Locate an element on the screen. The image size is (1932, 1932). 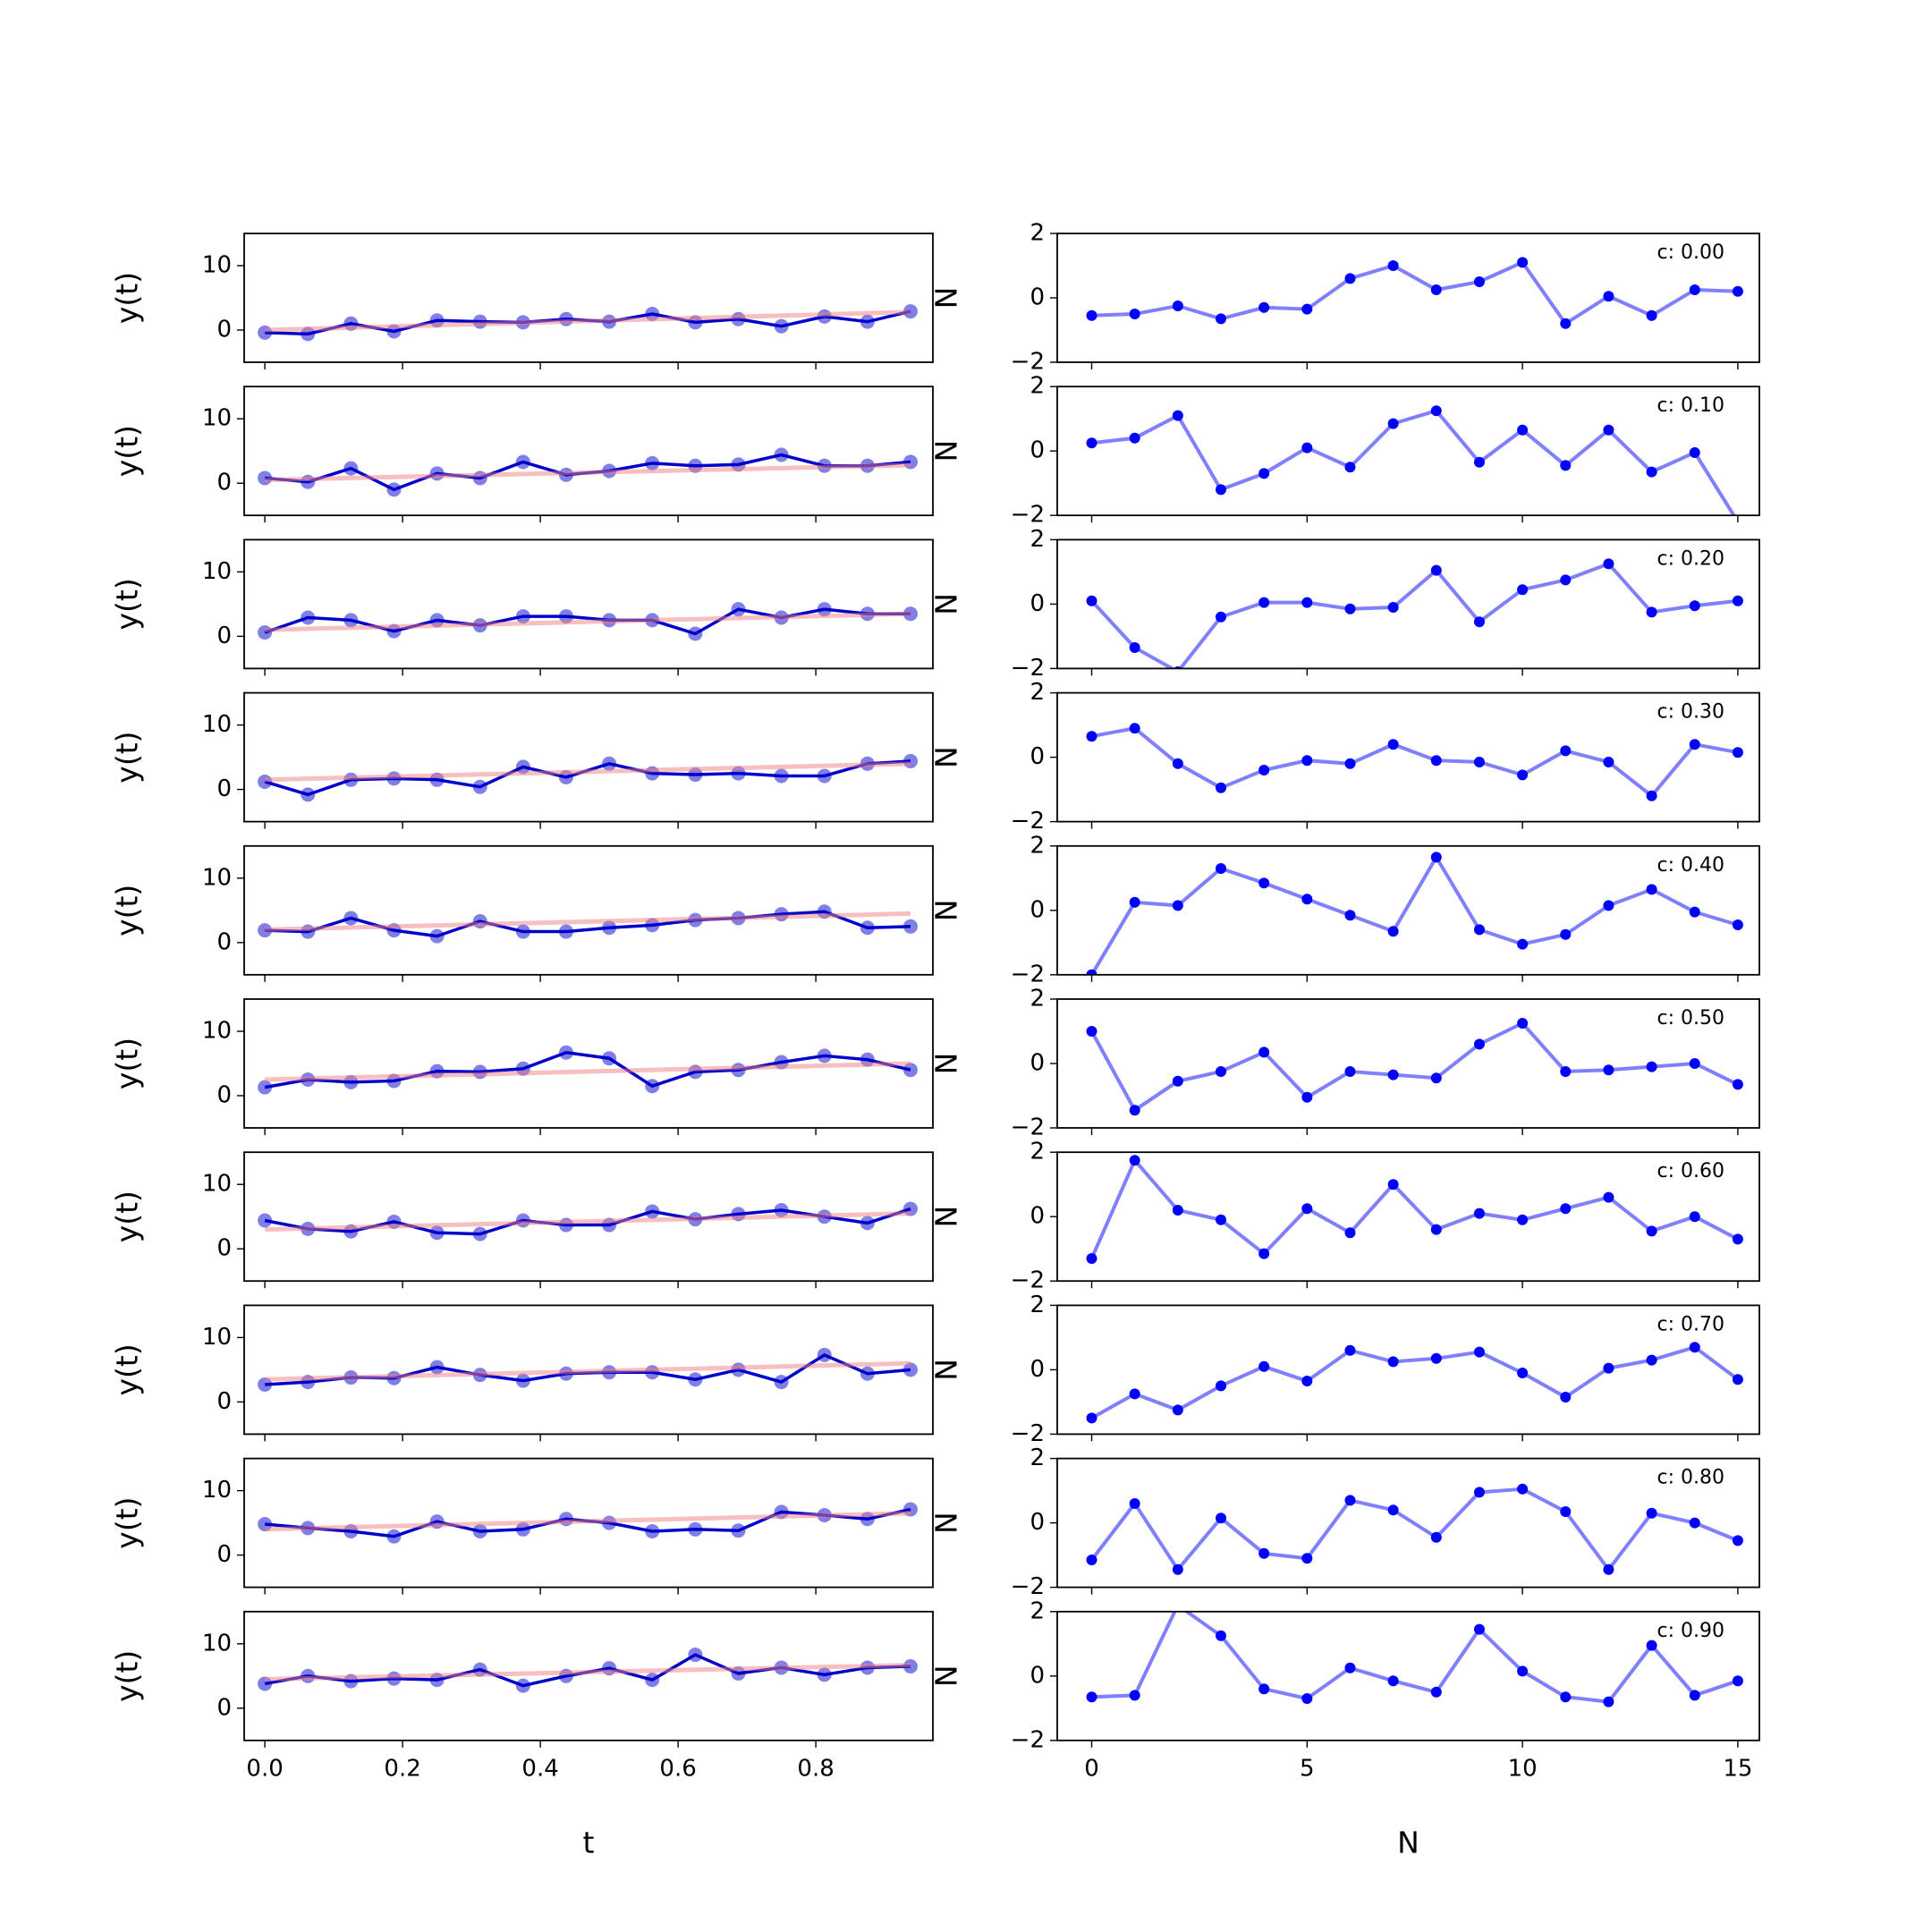
annotation: c: 0.80 is located at coordinates (1691, 1478).